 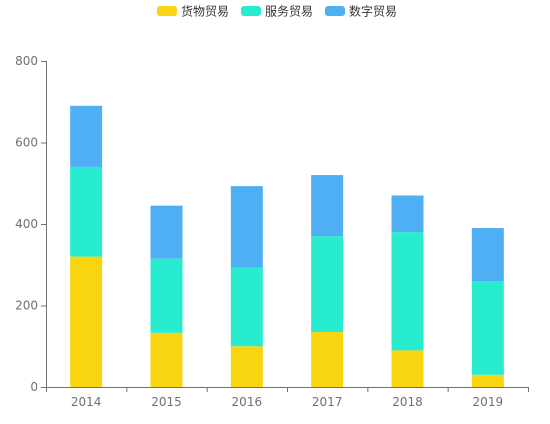 I want to click on legend-label: 数字贸易, so click(x=373, y=11).